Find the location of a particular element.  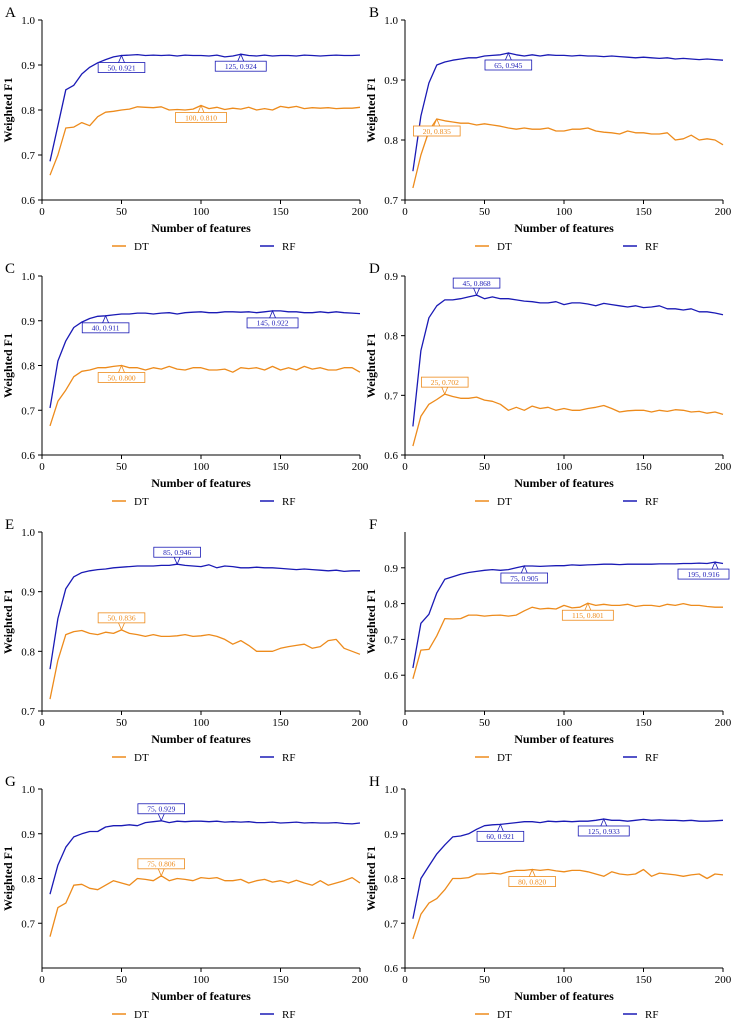

callout-label: 145, 0.922 is located at coordinates (273, 323).